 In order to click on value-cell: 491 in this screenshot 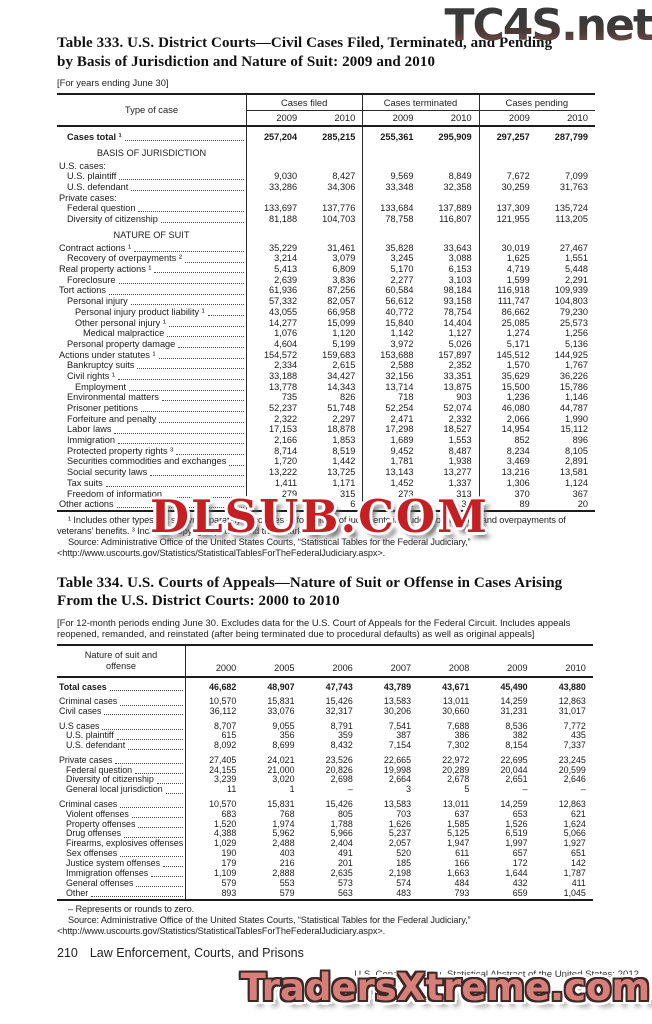, I will do `click(345, 853)`.